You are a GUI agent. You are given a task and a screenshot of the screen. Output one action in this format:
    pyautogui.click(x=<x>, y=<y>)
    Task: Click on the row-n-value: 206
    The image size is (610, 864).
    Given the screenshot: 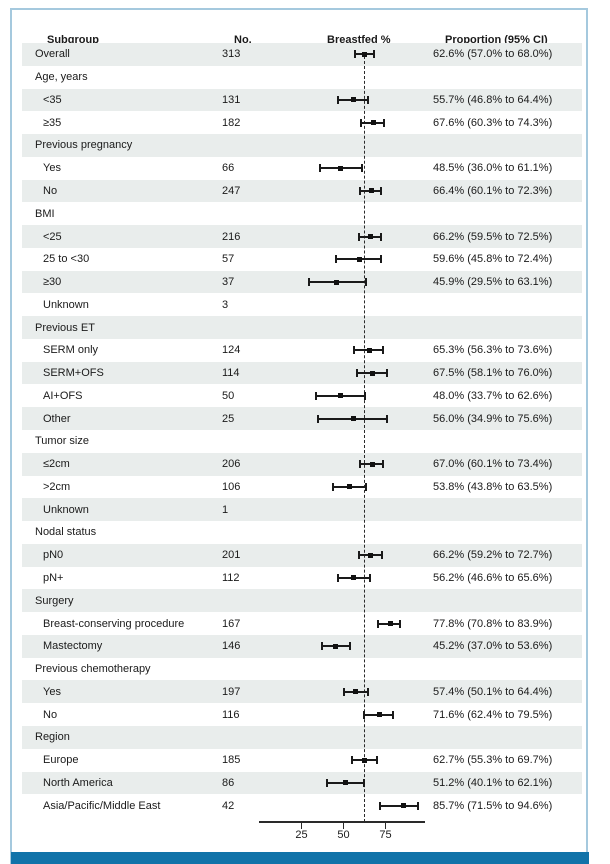 What is the action you would take?
    pyautogui.click(x=231, y=464)
    